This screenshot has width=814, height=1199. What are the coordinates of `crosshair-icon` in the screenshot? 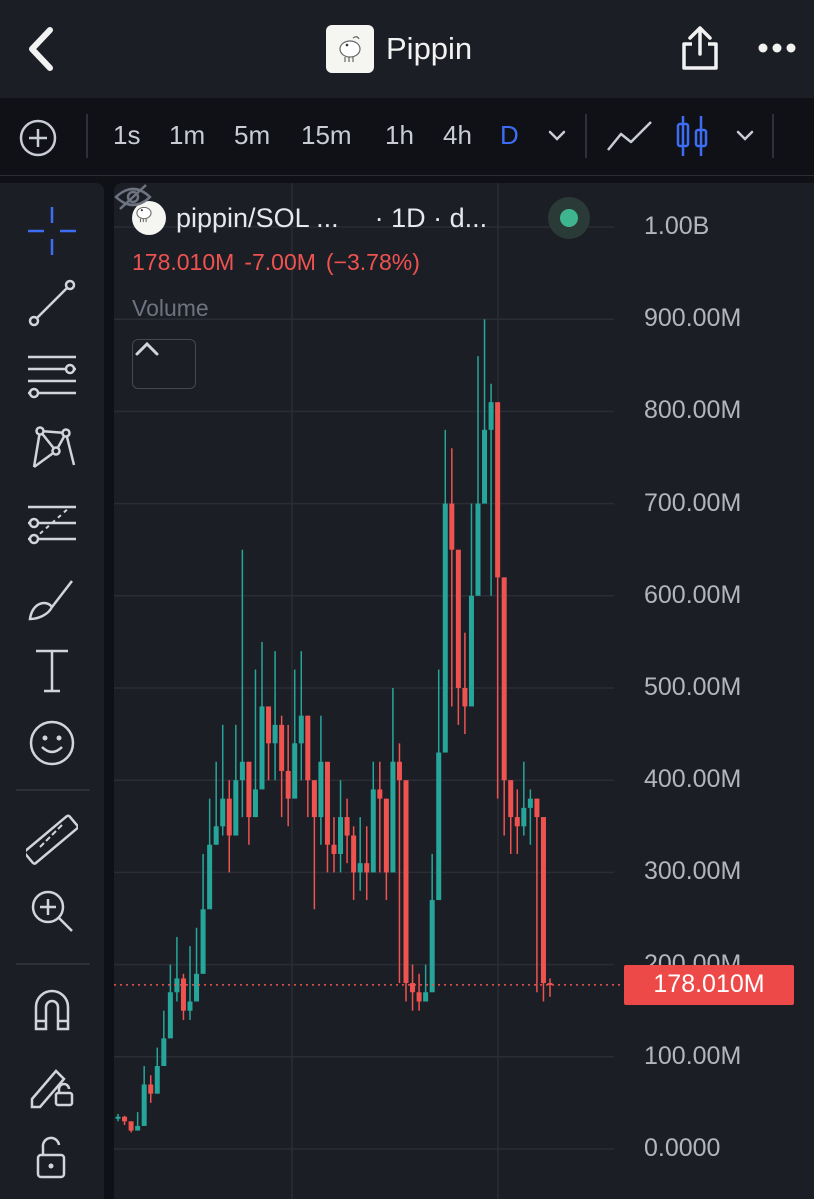 It's located at (52, 231).